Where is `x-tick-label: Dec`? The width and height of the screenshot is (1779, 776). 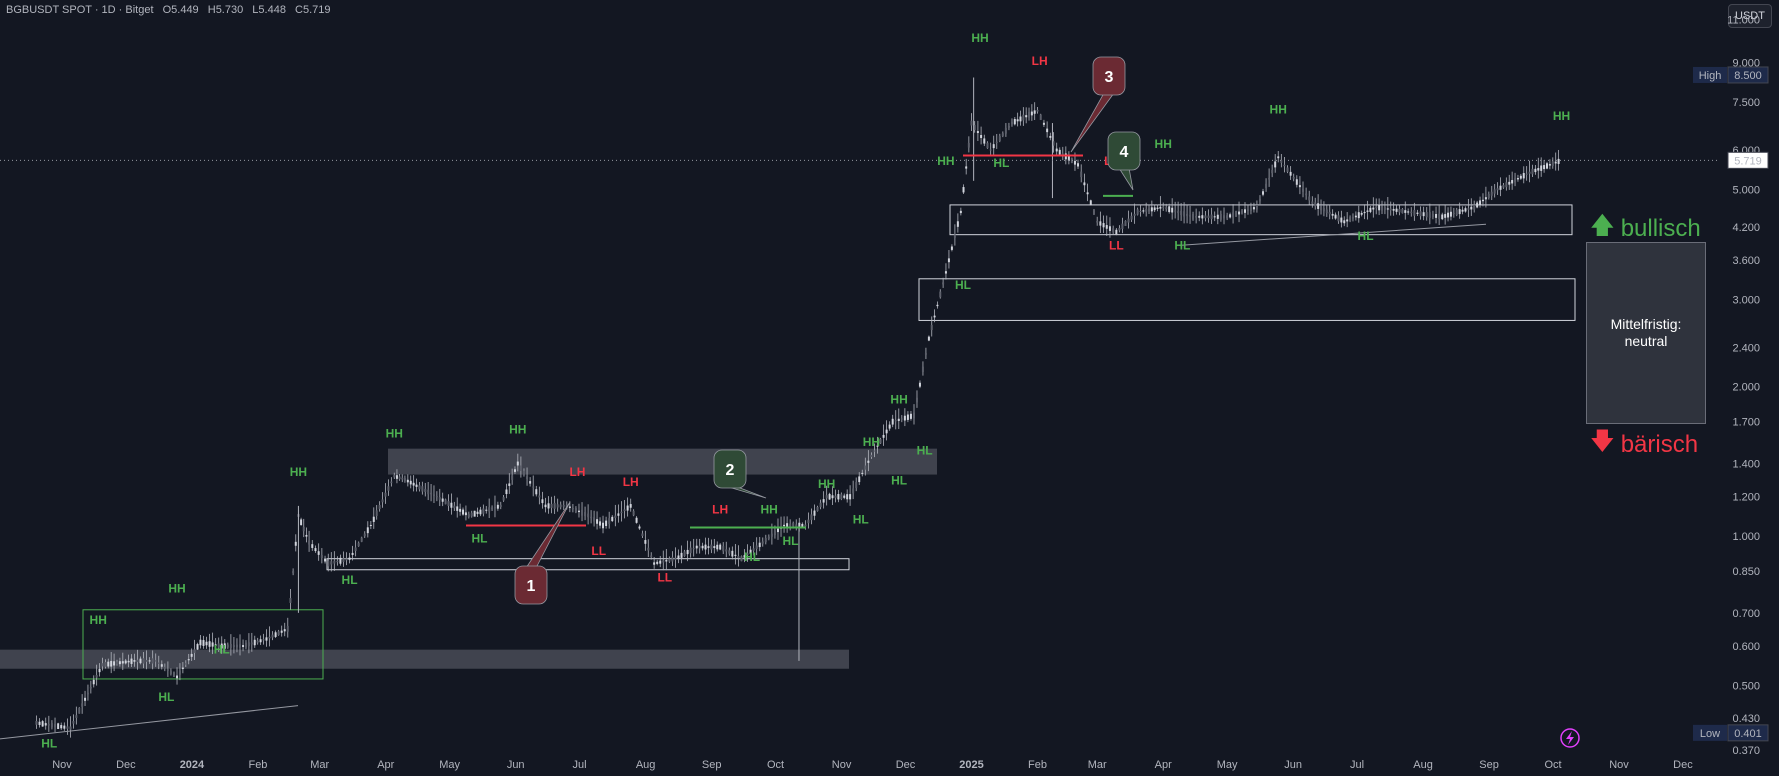
x-tick-label: Dec is located at coordinates (126, 765).